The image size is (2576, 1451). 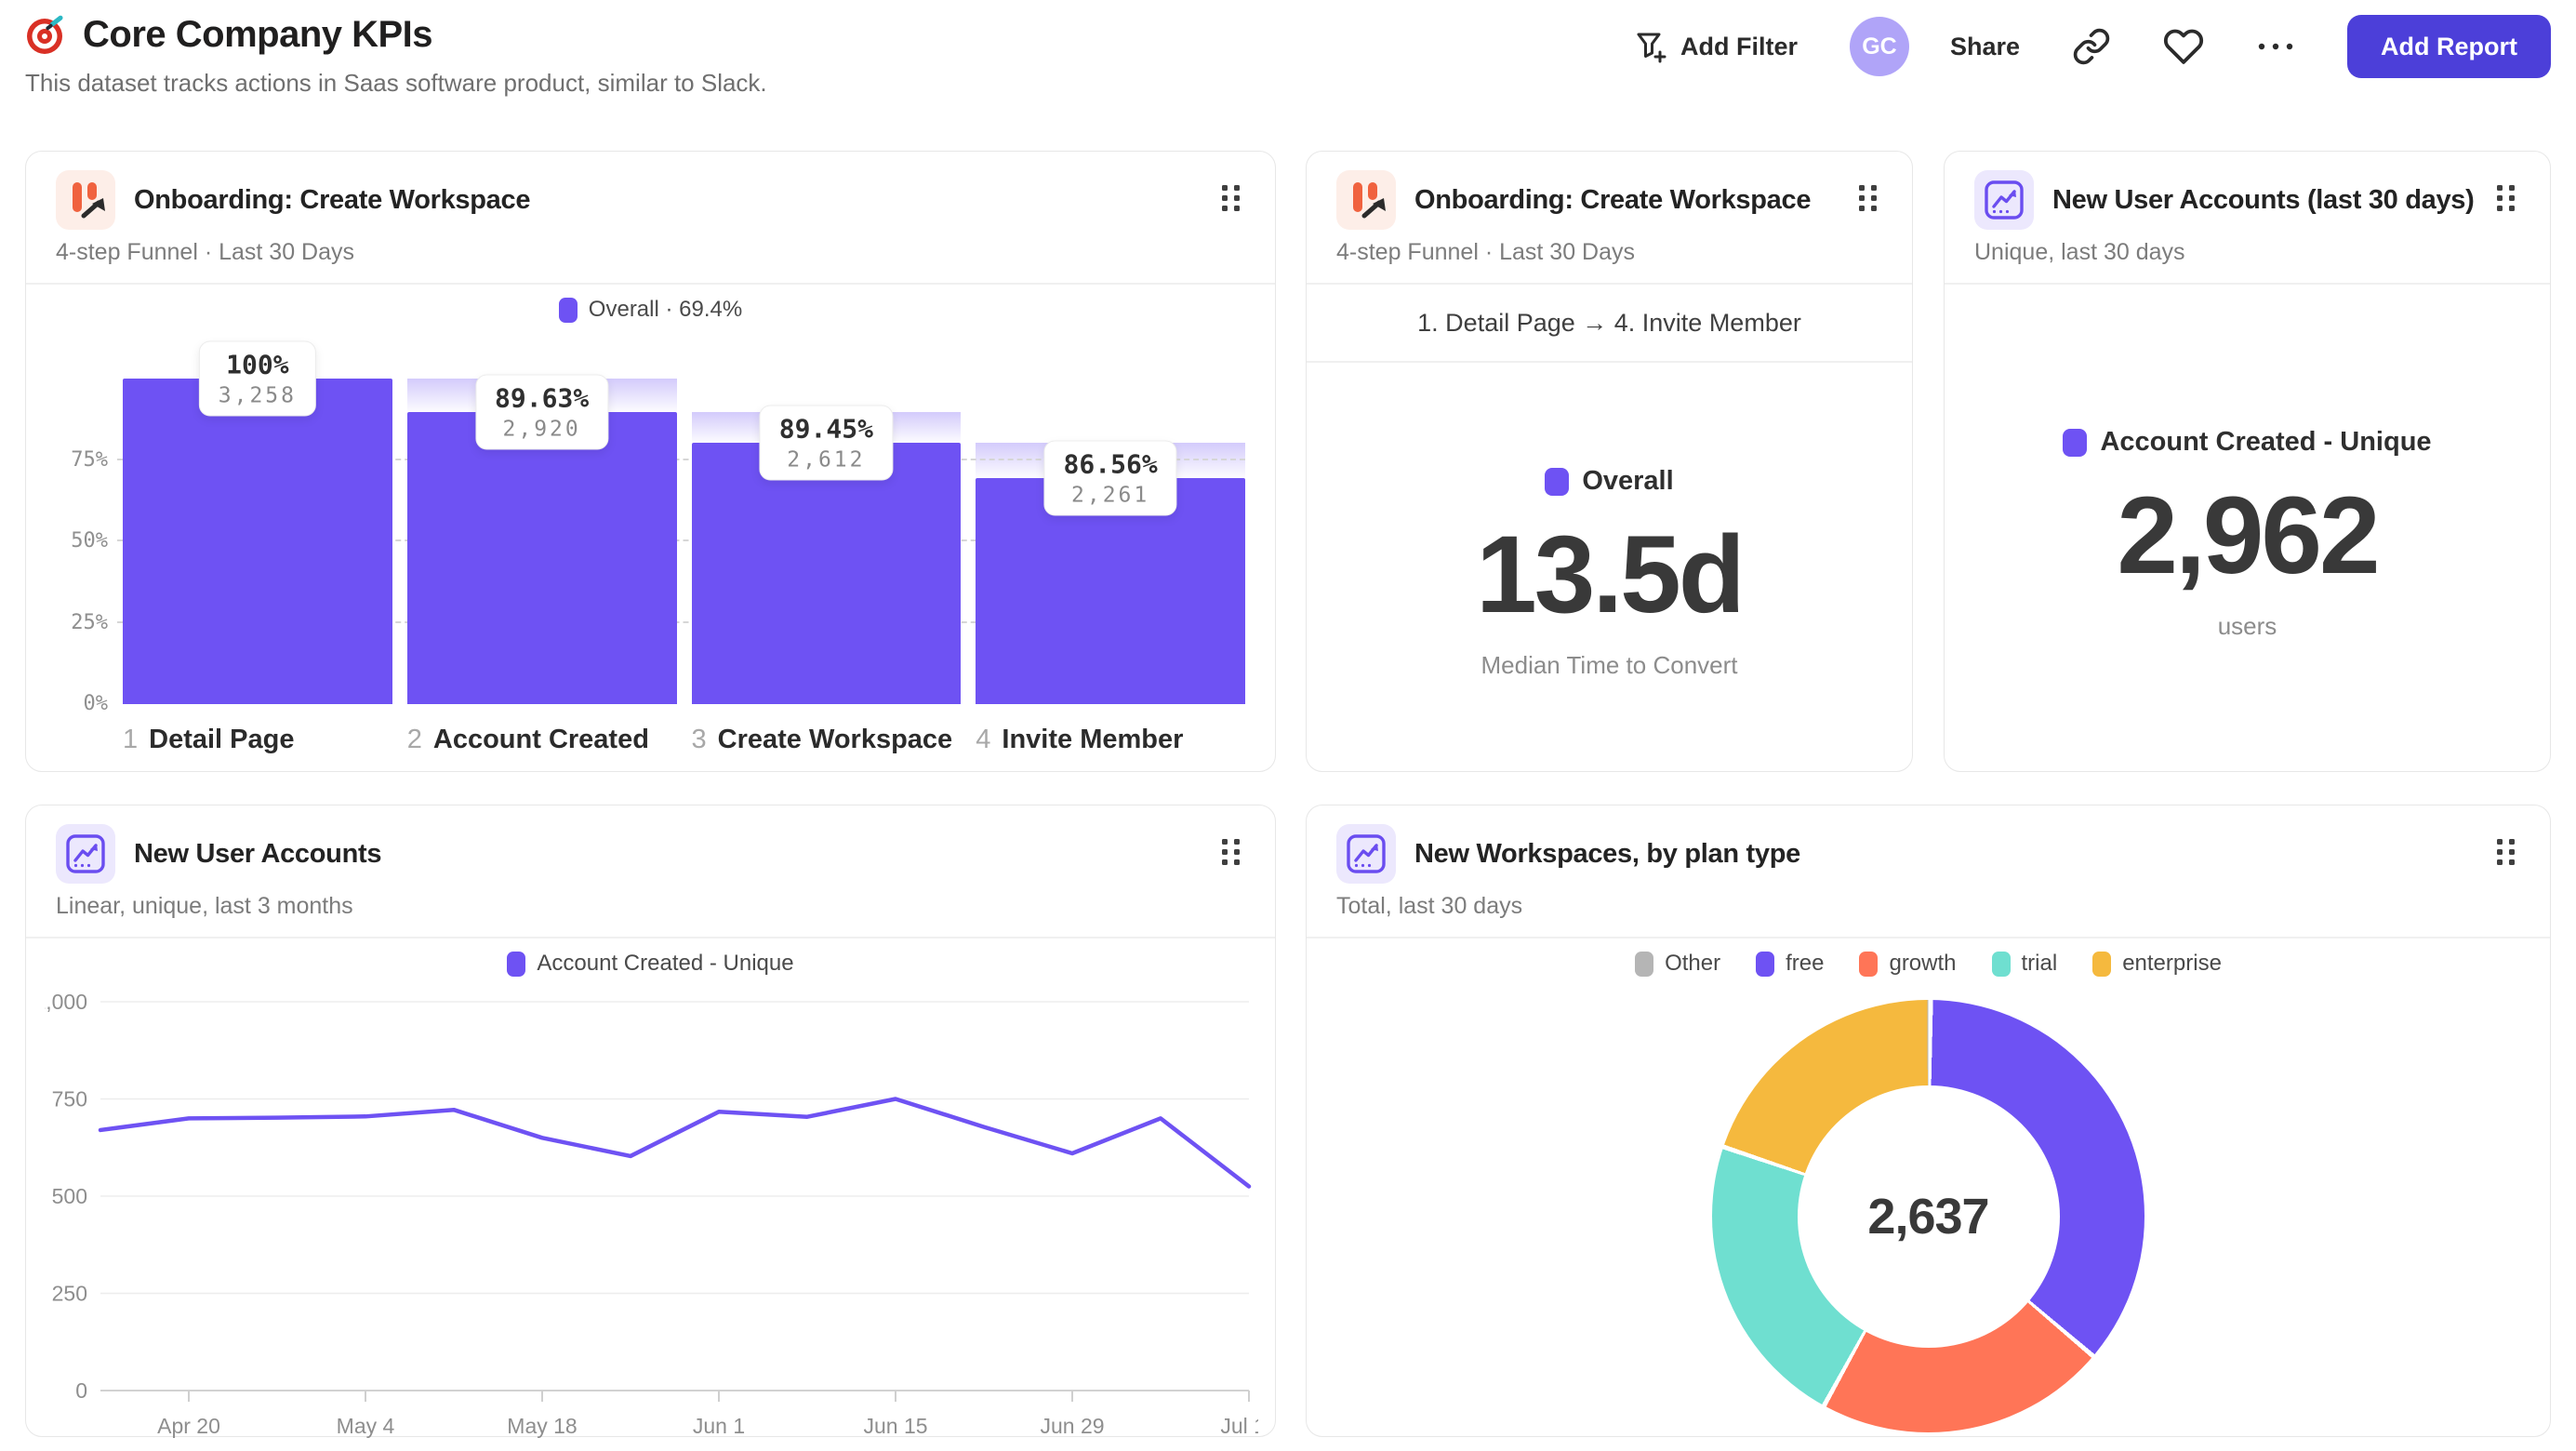 I want to click on funnel-step-pct: 86.56%, so click(x=1110, y=464).